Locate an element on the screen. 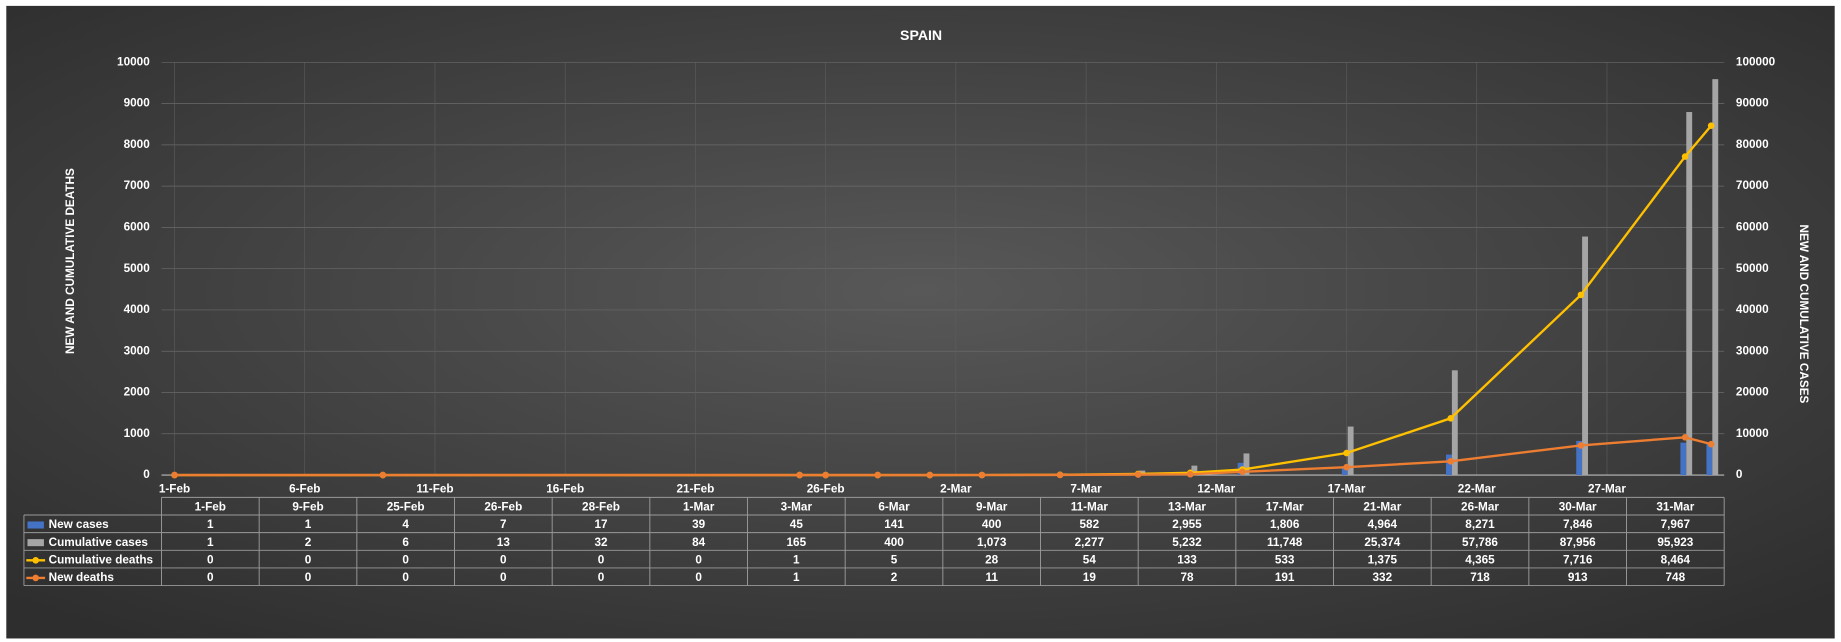 This screenshot has height=642, width=1841. y2-tick-label: 10000 is located at coordinates (1752, 433).